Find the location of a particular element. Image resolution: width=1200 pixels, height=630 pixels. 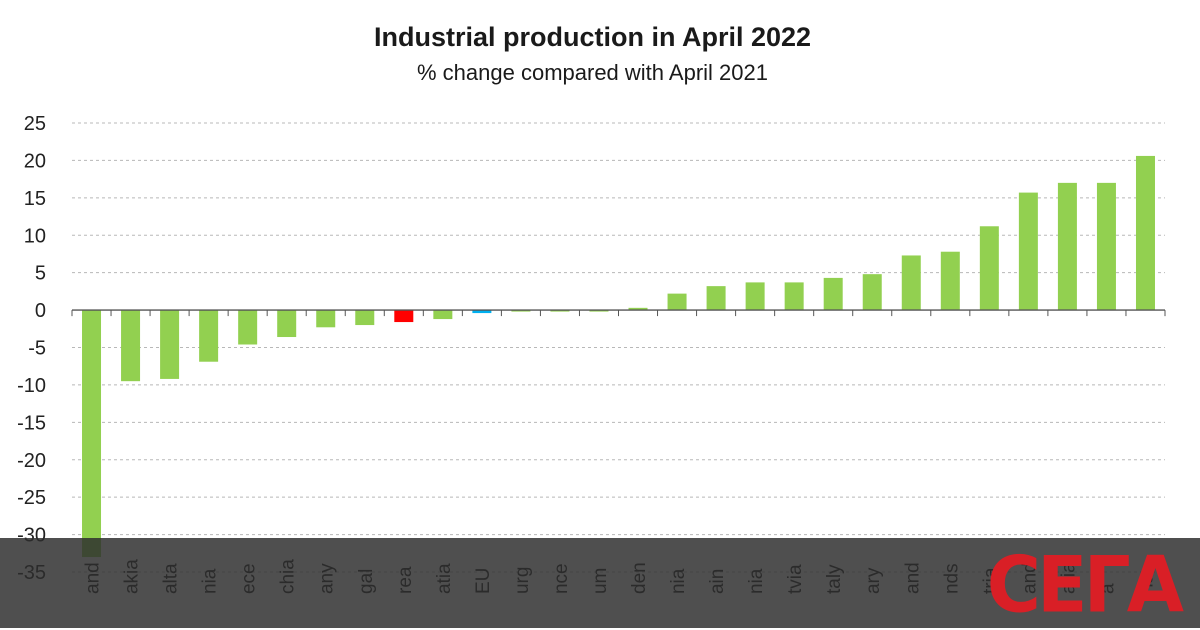

y-tick-label: -15 is located at coordinates (31, 423).